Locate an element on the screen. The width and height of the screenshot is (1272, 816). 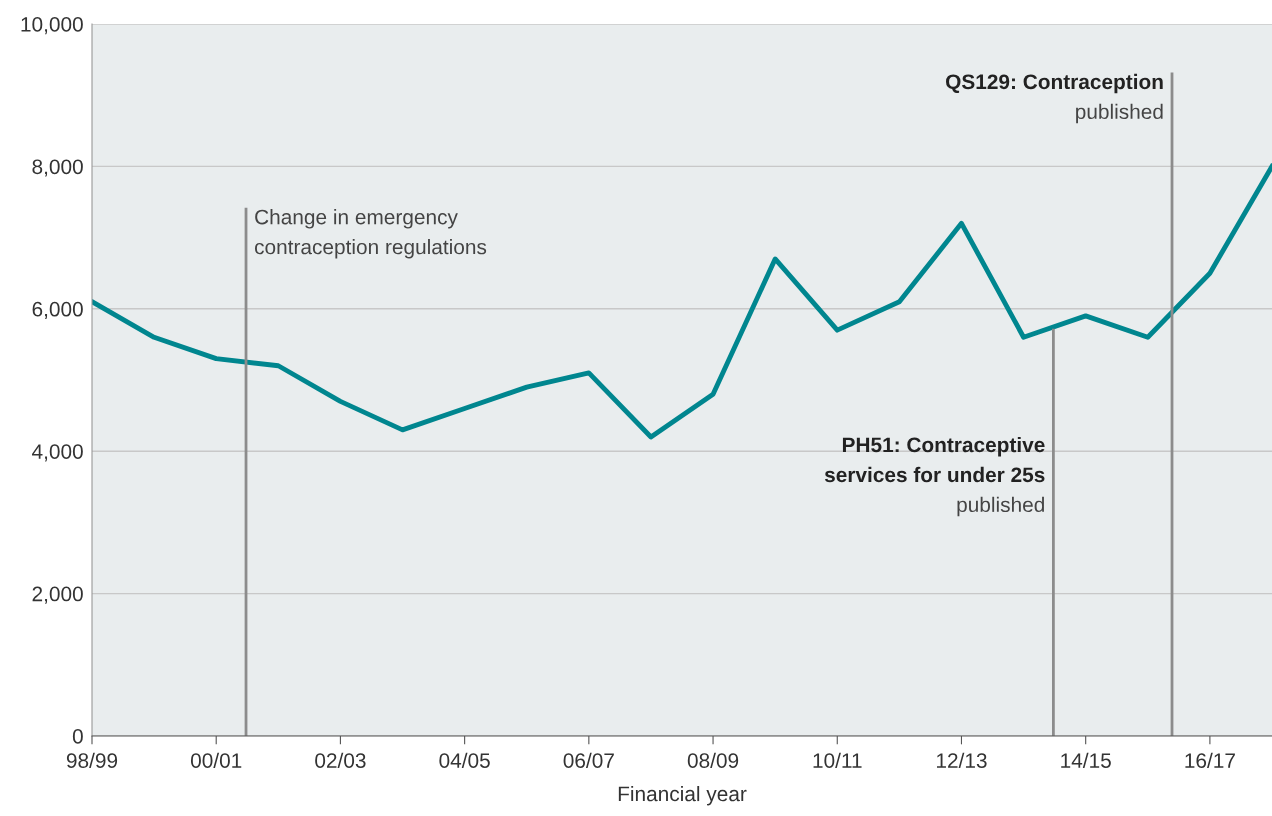
y-tick-label: 6,000 is located at coordinates (57, 310).